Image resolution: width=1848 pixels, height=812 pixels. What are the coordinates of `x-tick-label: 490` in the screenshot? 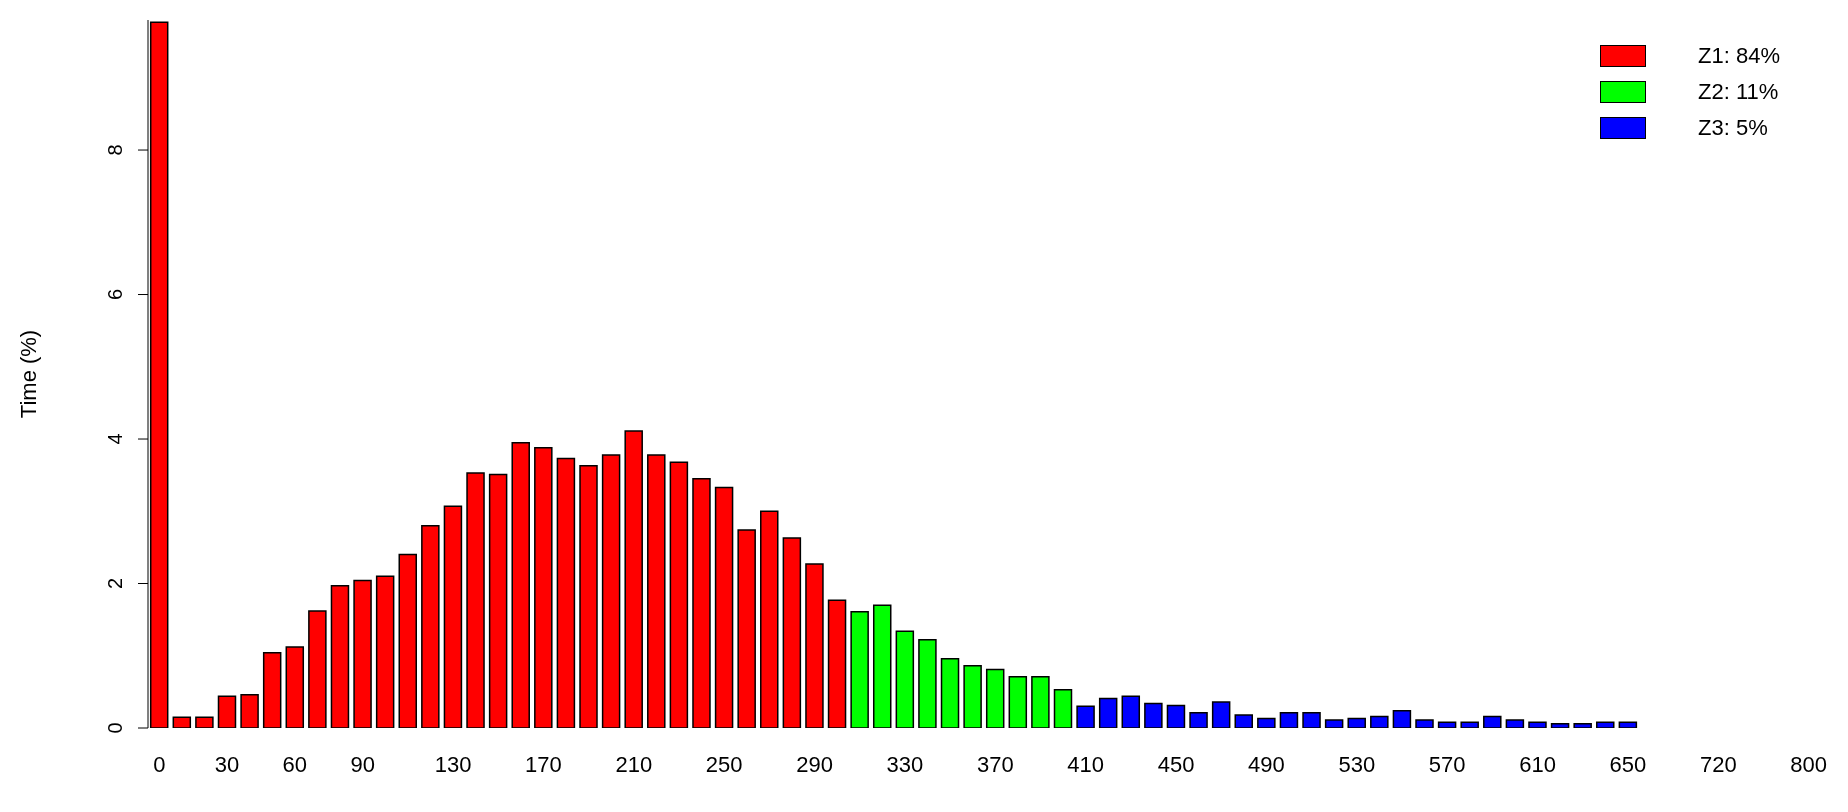 It's located at (1266, 764).